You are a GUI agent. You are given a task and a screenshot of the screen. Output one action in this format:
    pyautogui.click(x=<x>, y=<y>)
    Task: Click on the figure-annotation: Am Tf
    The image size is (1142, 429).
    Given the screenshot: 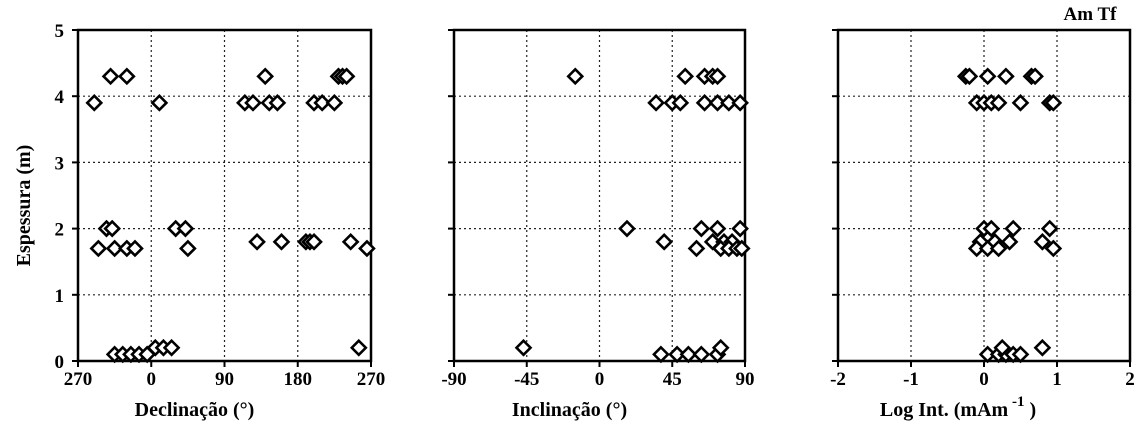 What is the action you would take?
    pyautogui.click(x=1091, y=14)
    